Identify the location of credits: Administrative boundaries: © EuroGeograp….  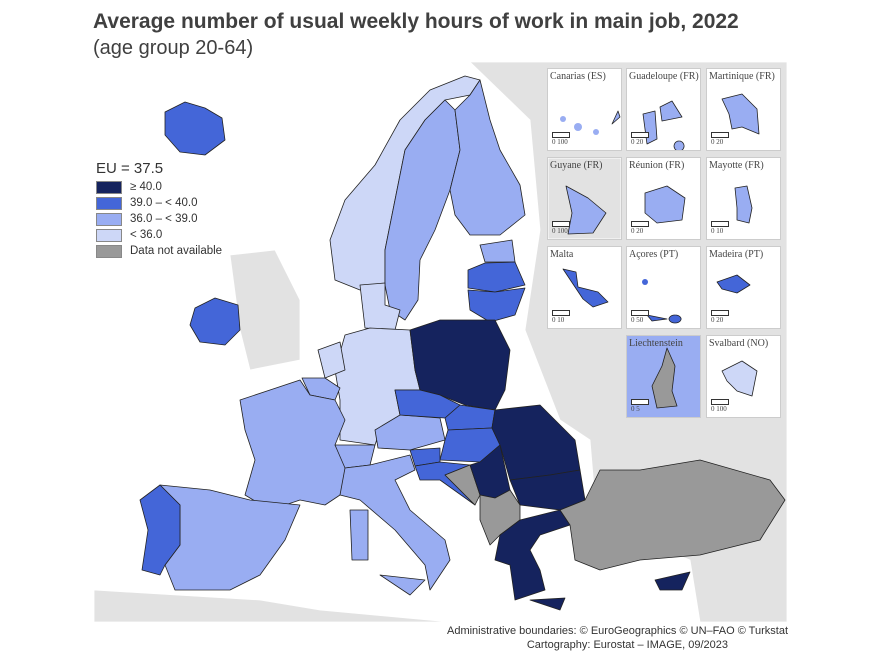
(617, 638).